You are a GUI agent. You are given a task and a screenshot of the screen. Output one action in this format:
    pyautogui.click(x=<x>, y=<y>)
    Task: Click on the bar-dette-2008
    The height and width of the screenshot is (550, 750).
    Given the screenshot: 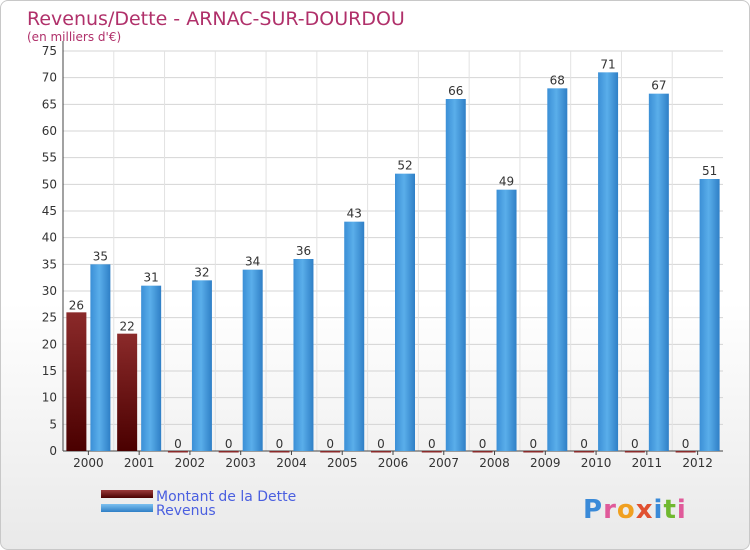 What is the action you would take?
    pyautogui.click(x=482, y=452)
    